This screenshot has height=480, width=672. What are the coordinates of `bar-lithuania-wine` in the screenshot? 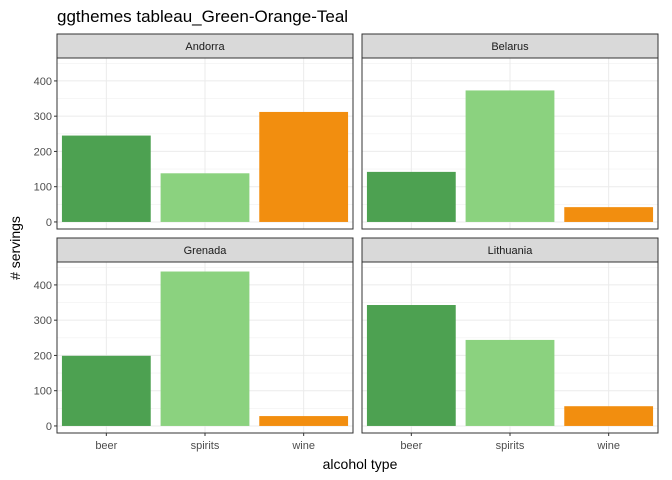 It's located at (609, 416).